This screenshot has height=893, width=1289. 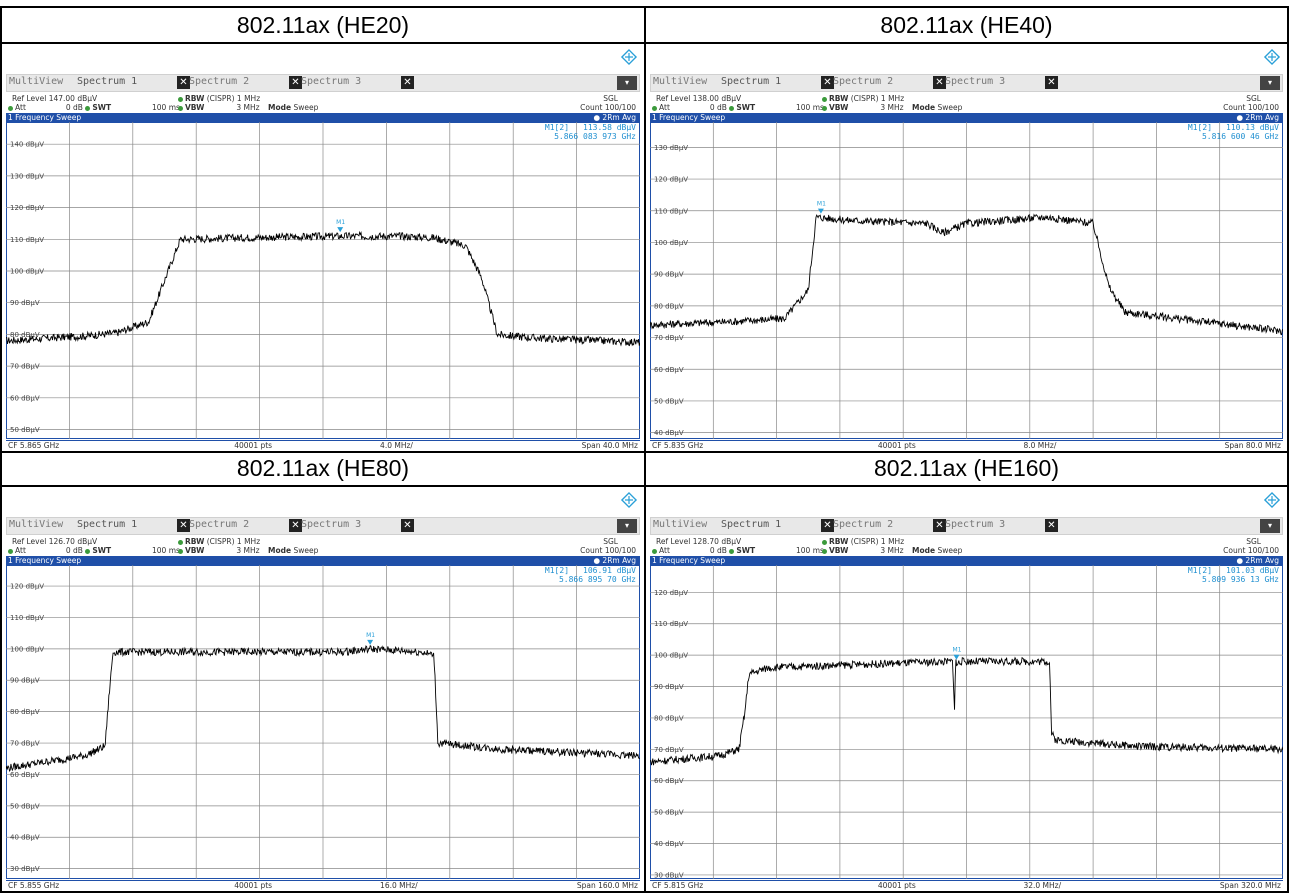 I want to click on footer-div: 8.0 MHz/, so click(x=1040, y=445).